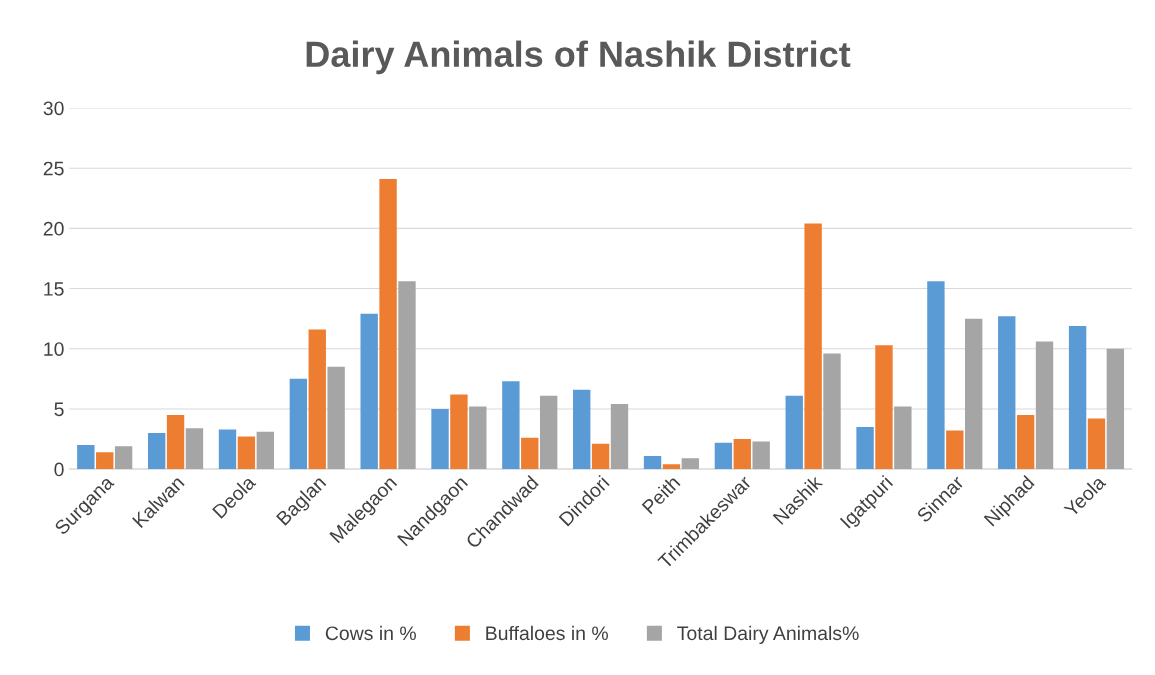 This screenshot has width=1155, height=675. What do you see at coordinates (578, 57) in the screenshot?
I see `chart-title: Dairy Animals of Nashik District` at bounding box center [578, 57].